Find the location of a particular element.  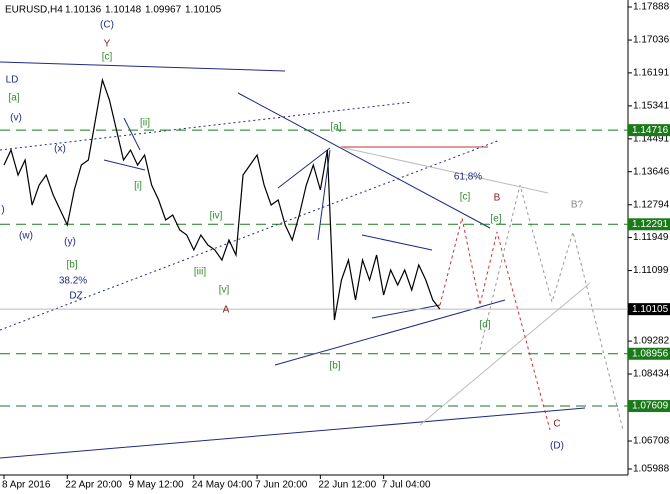

wave-label: (w) is located at coordinates (26, 236).